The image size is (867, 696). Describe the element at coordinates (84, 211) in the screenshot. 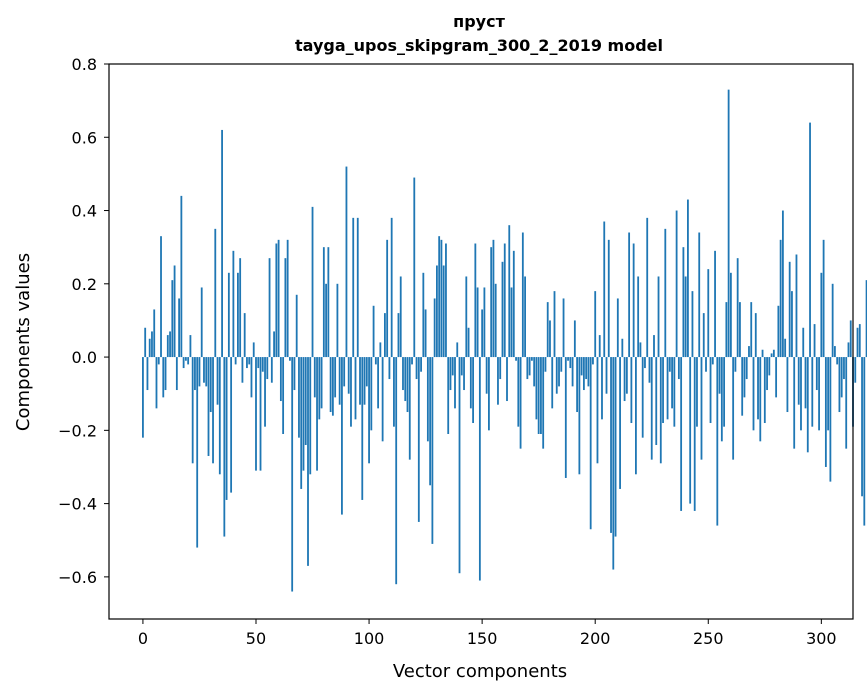

I see `y-tick-label: 0.4` at that location.